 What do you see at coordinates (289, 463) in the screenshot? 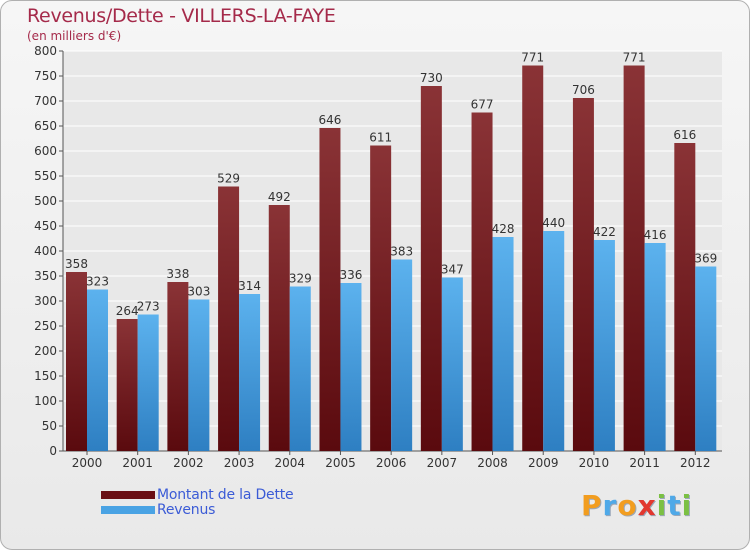
I see `x-tick-label-2004: 2004` at bounding box center [289, 463].